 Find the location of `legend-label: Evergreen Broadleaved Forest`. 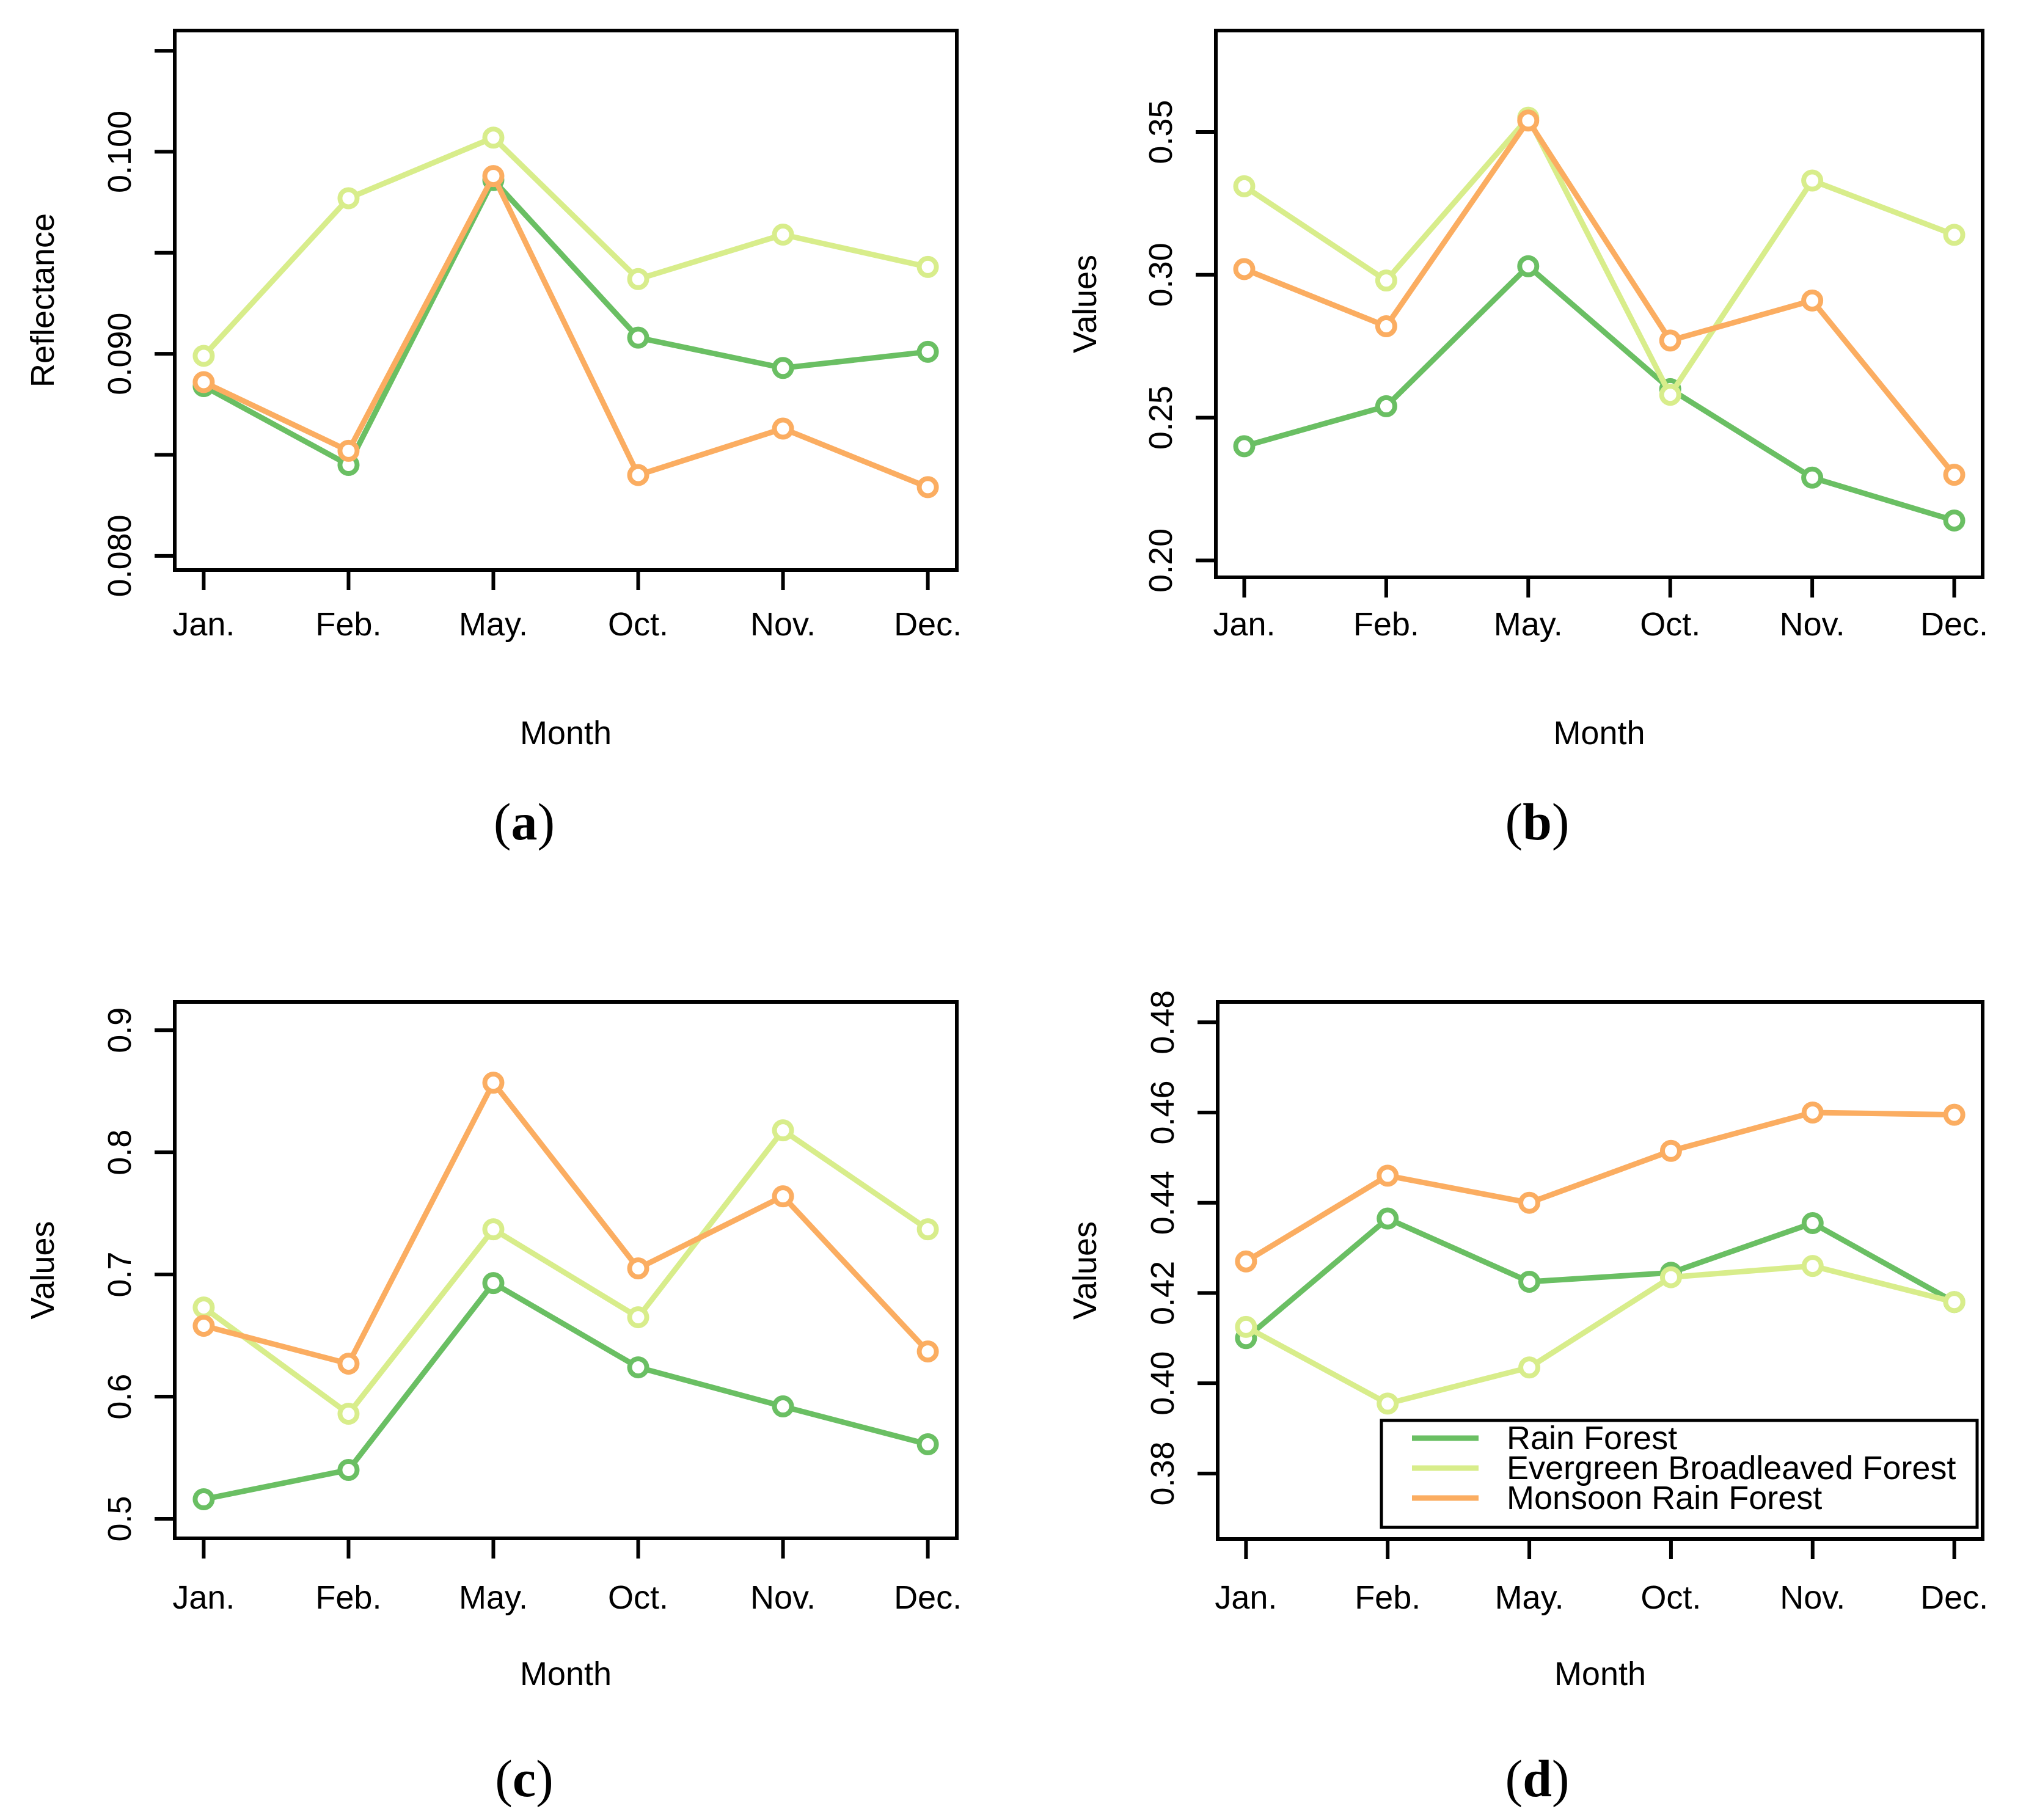

legend-label: Evergreen Broadleaved Forest is located at coordinates (1731, 1468).